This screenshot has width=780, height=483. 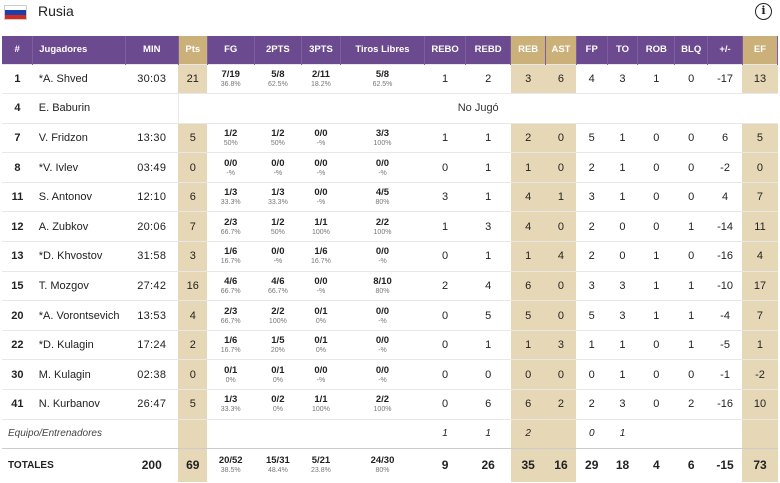 What do you see at coordinates (760, 404) in the screenshot?
I see `efficiency: 10` at bounding box center [760, 404].